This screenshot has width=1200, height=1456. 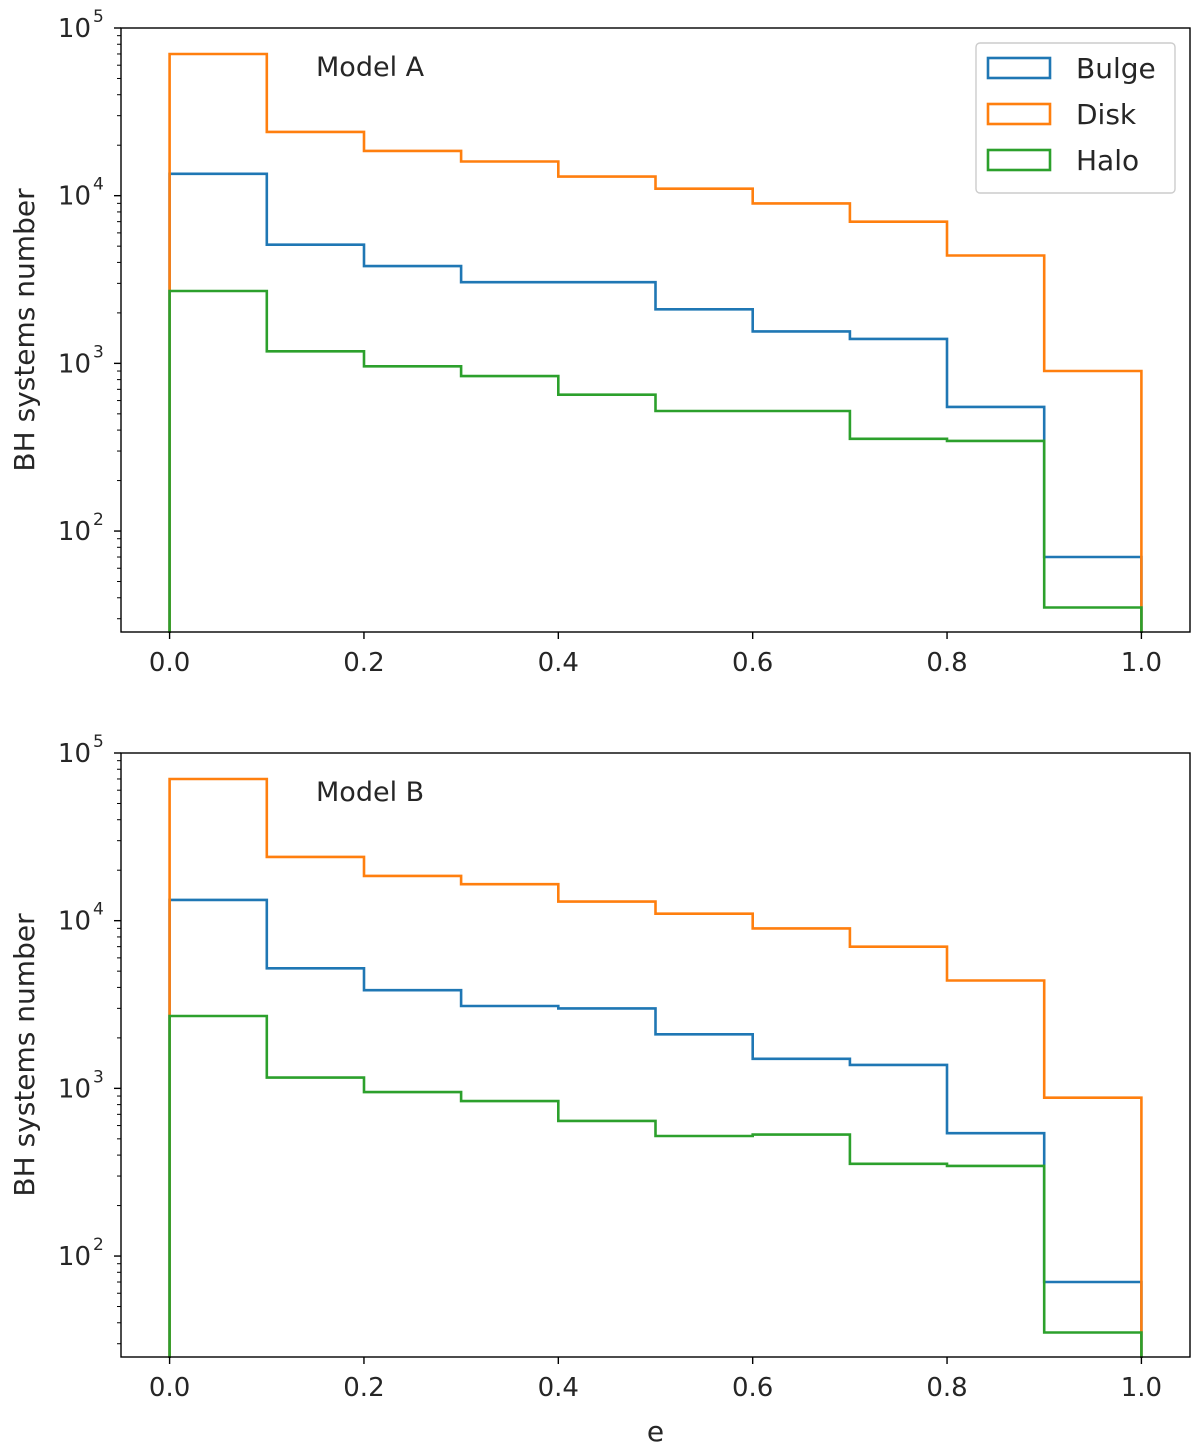 I want to click on x-axis-label: e, so click(x=655, y=1431).